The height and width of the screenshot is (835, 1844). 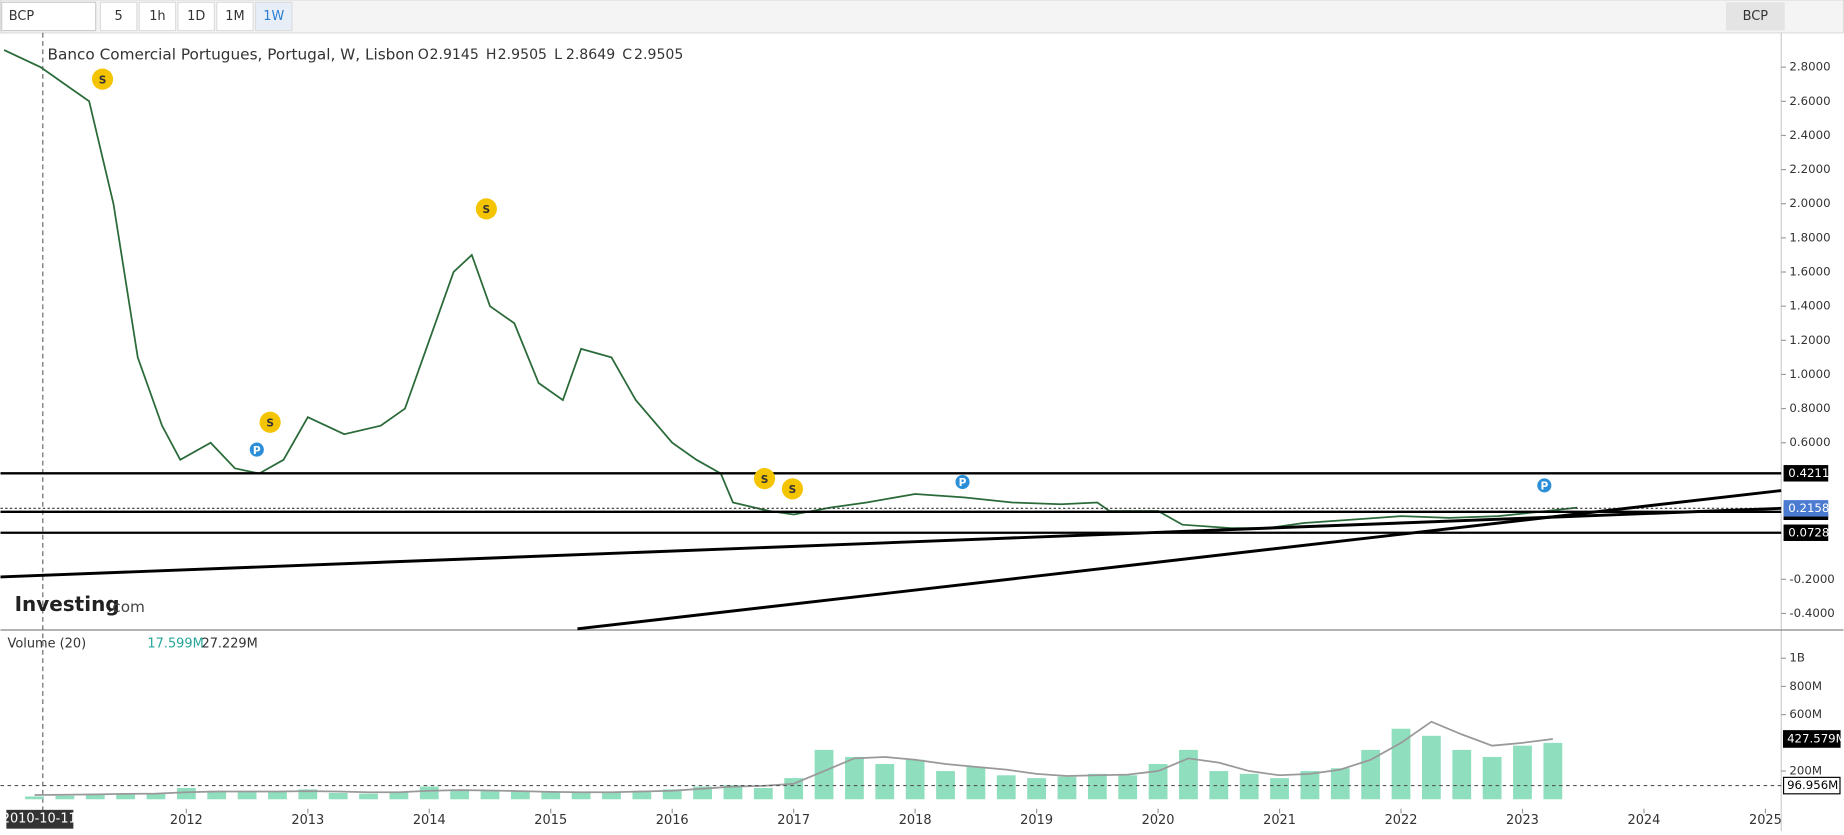 What do you see at coordinates (175, 644) in the screenshot?
I see `volume-legend-value: 17.599M` at bounding box center [175, 644].